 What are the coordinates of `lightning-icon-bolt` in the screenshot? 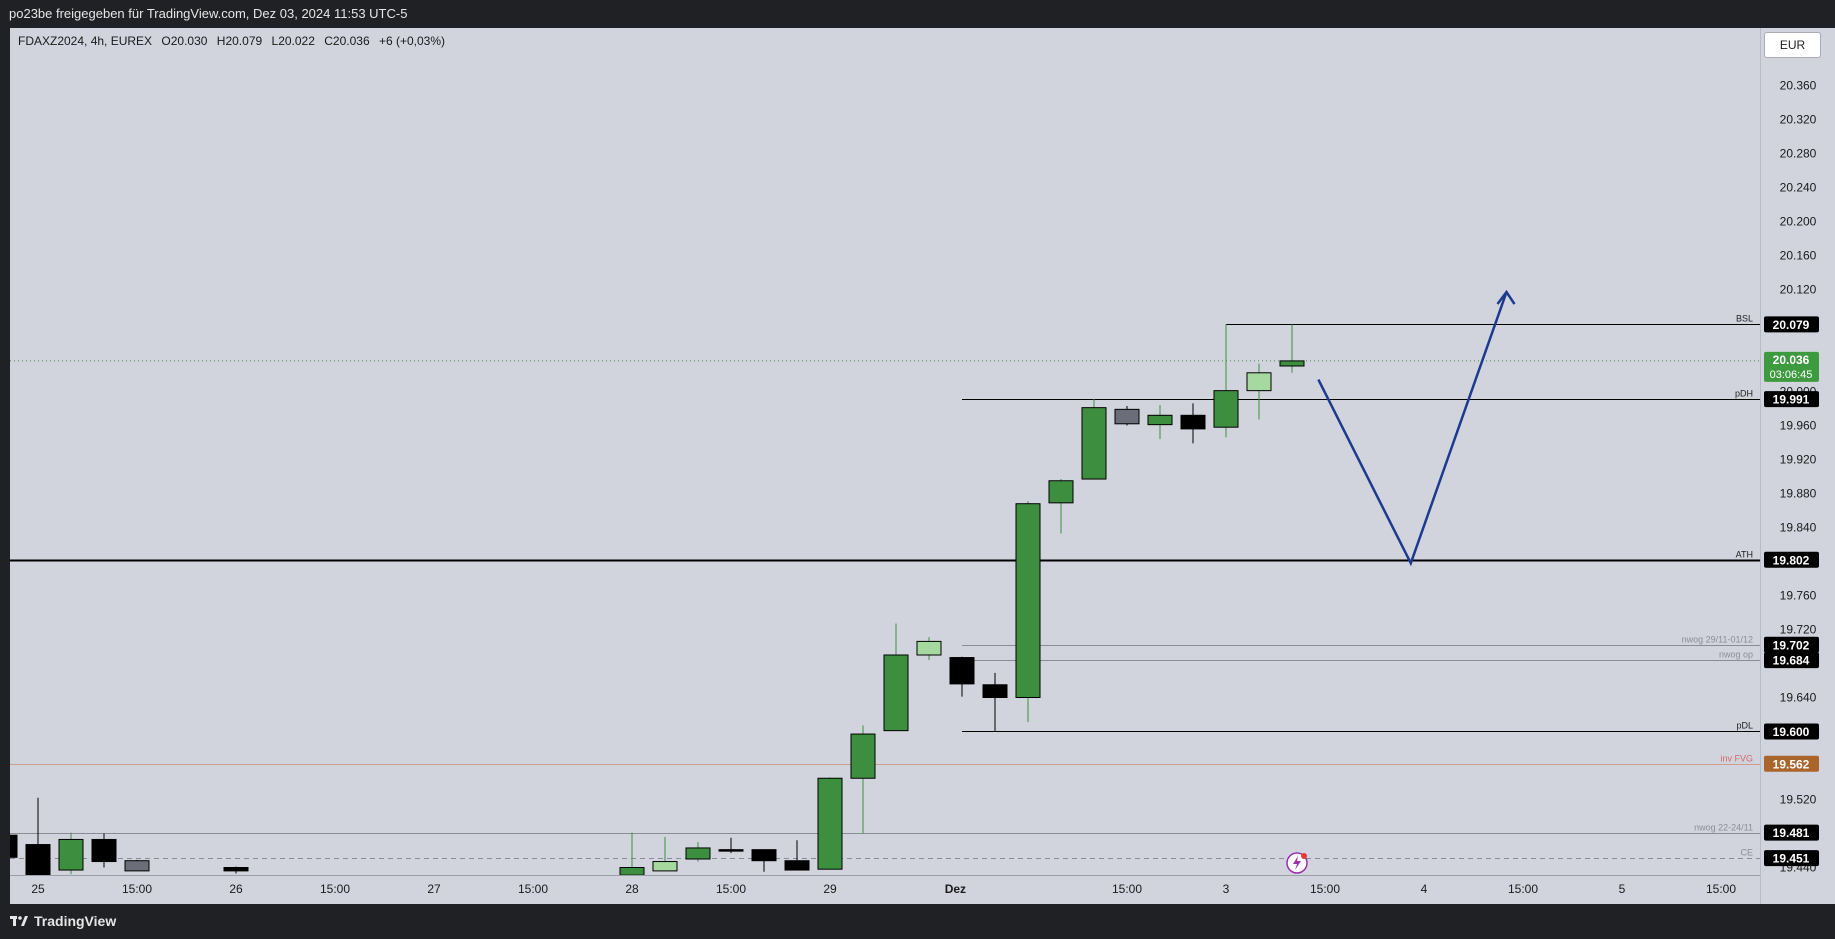 It's located at (1297, 863).